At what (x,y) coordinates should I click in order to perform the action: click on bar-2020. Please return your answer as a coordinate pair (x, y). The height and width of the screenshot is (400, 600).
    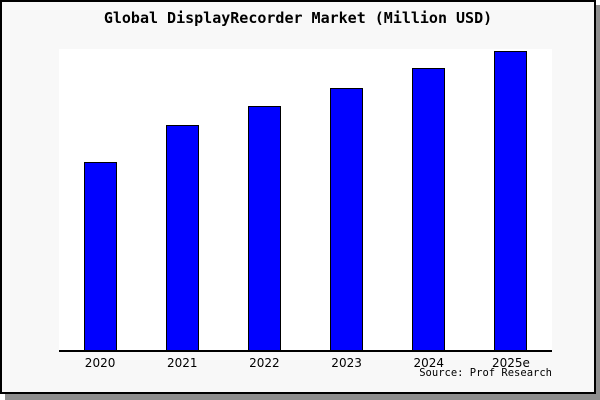
    Looking at the image, I should click on (100, 256).